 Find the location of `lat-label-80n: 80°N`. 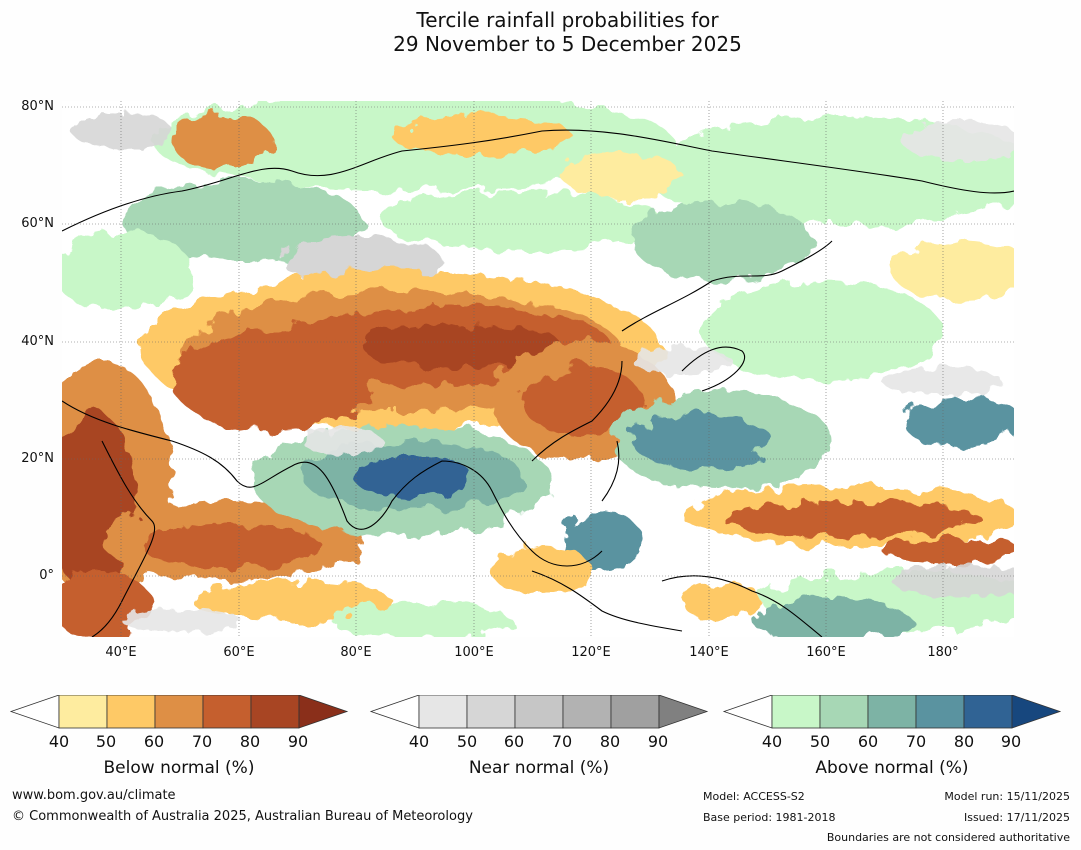

lat-label-80n: 80°N is located at coordinates (37, 106).